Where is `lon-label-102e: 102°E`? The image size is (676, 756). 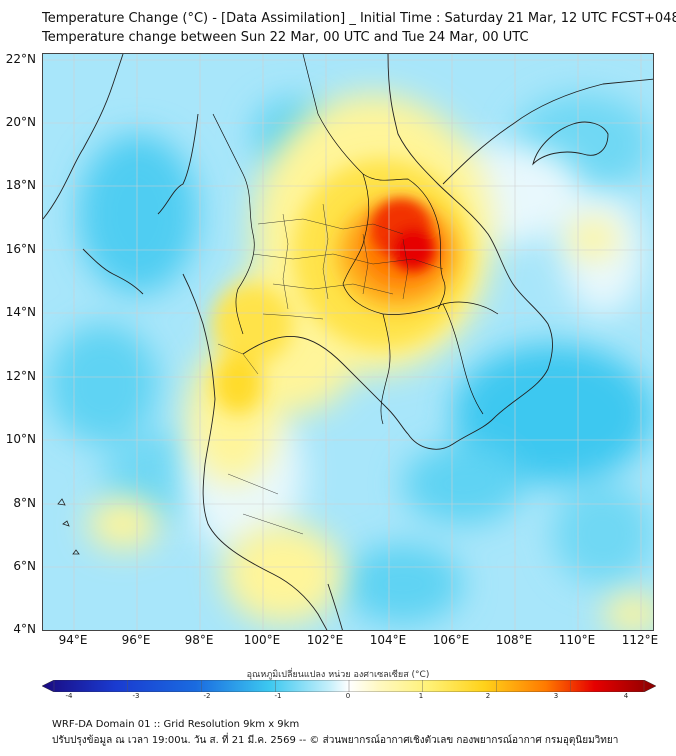
lon-label-102e: 102°E is located at coordinates (325, 640).